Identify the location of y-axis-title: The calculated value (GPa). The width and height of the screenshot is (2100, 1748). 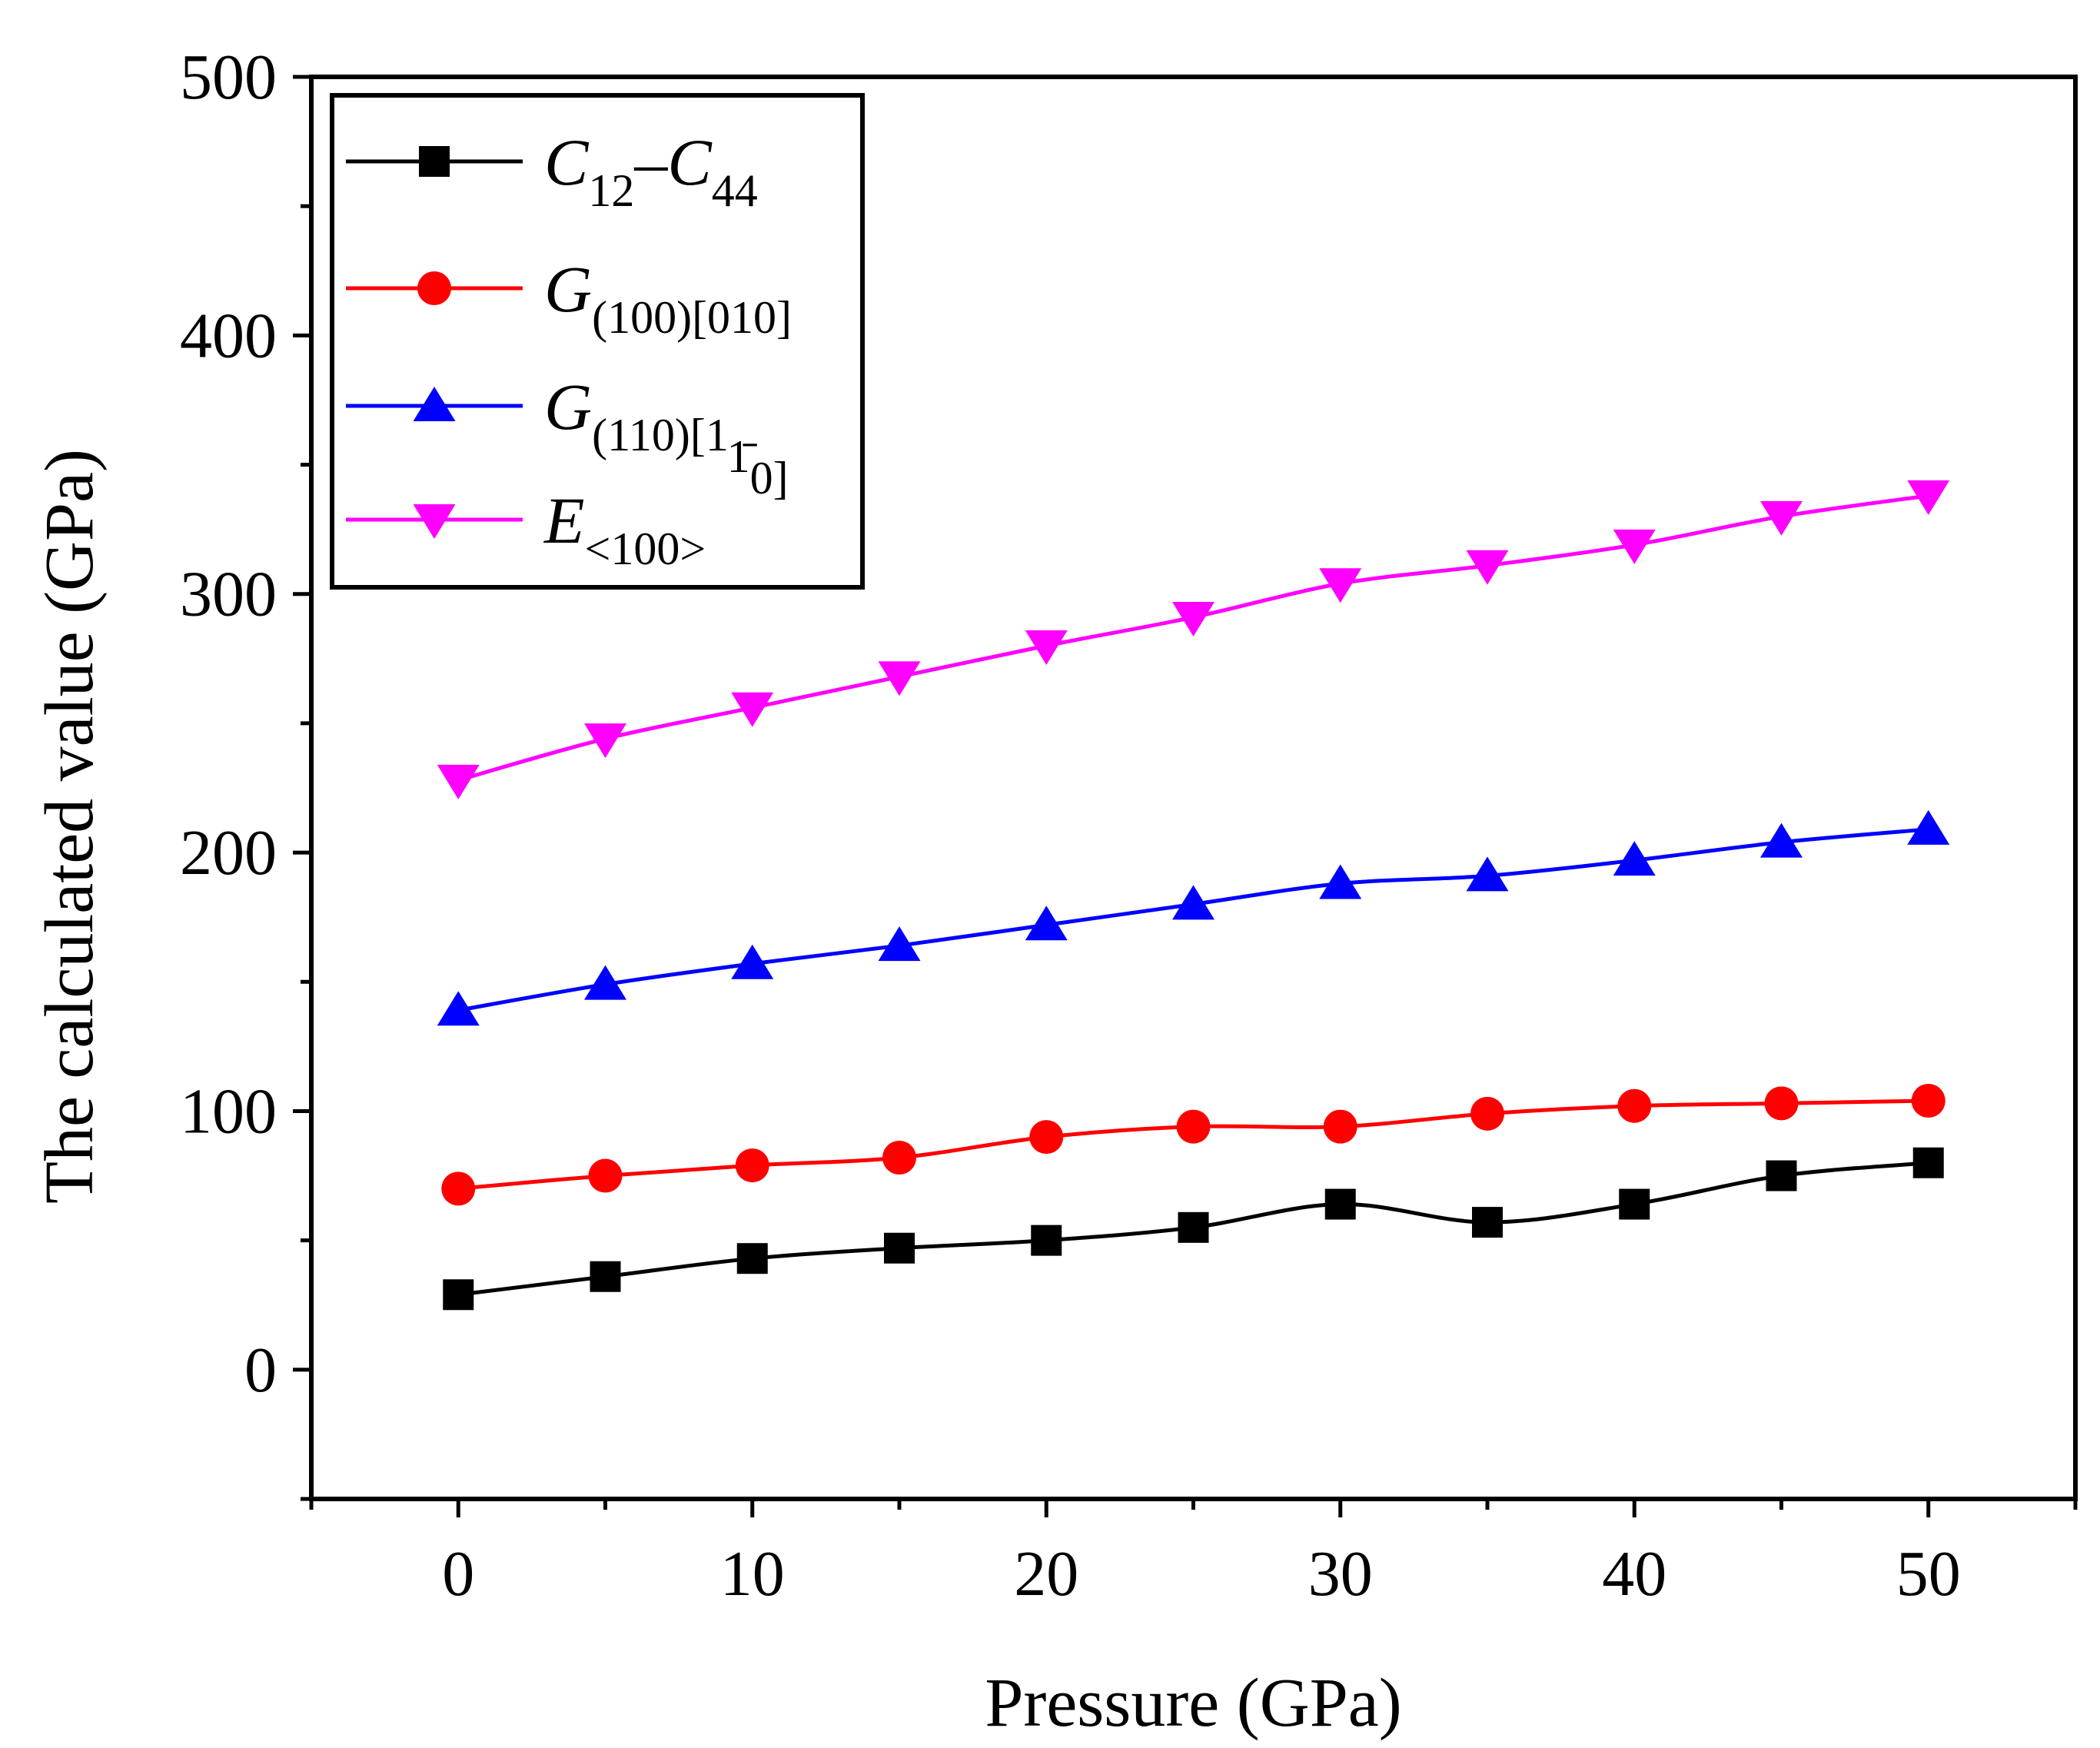
(70, 826).